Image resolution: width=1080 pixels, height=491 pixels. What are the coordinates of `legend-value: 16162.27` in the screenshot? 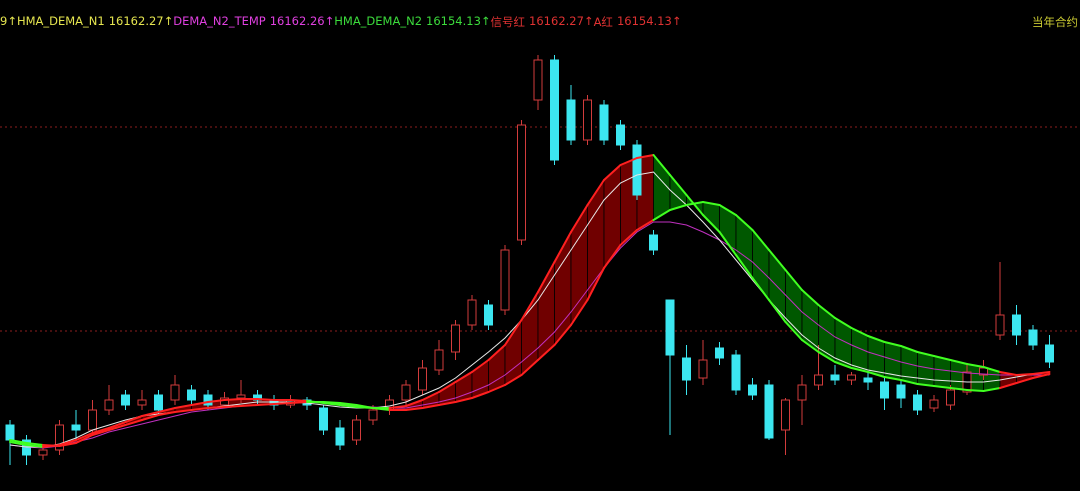 It's located at (136, 21).